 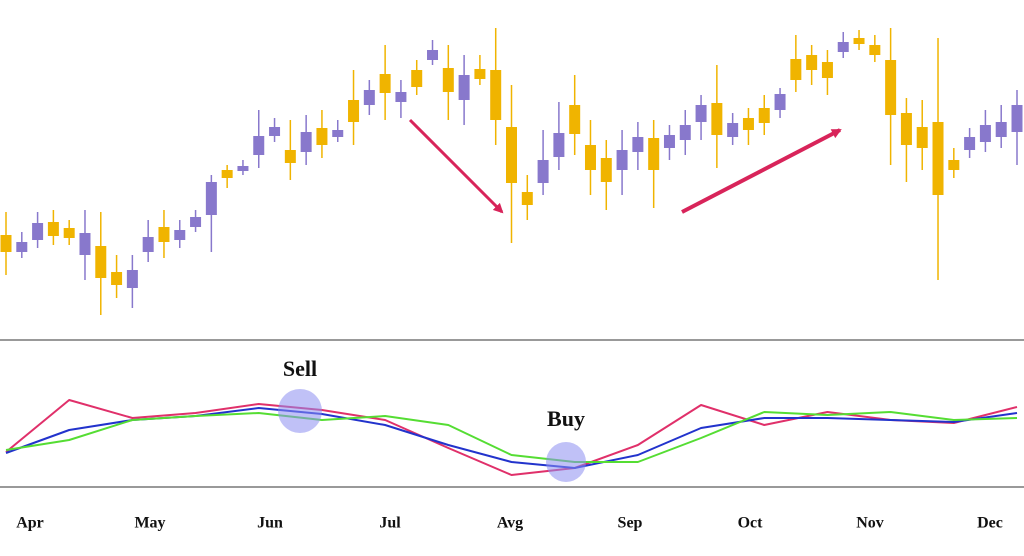 What do you see at coordinates (566, 418) in the screenshot?
I see `annotation: Buy` at bounding box center [566, 418].